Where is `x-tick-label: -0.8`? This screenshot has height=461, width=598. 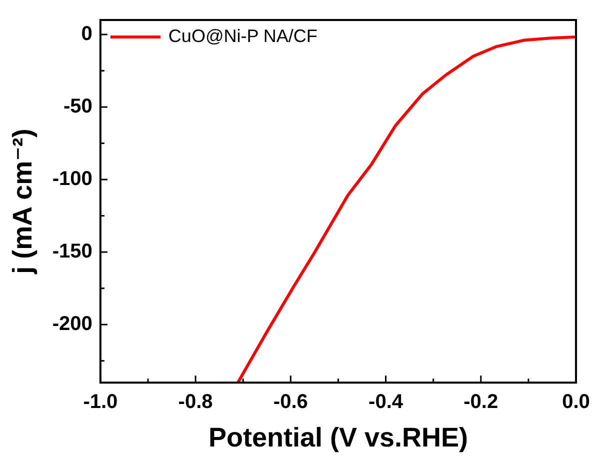
x-tick-label: -0.8 is located at coordinates (195, 402).